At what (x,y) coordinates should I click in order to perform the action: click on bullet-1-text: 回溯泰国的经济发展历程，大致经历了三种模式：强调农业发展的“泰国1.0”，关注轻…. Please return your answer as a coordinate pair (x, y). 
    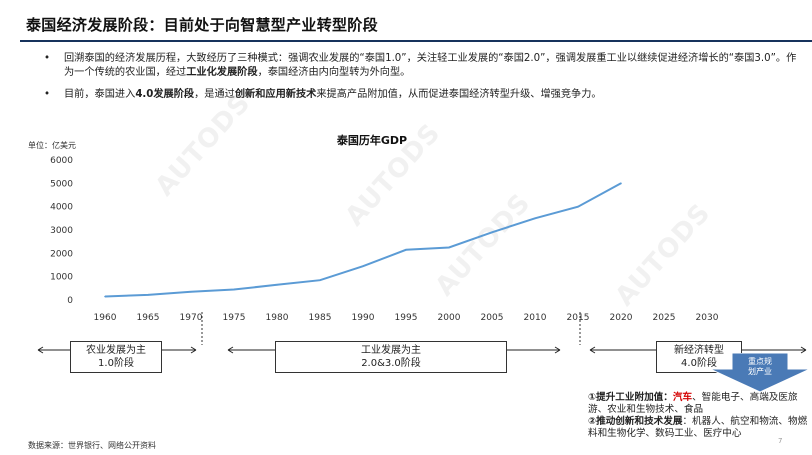
    Looking at the image, I should click on (430, 65).